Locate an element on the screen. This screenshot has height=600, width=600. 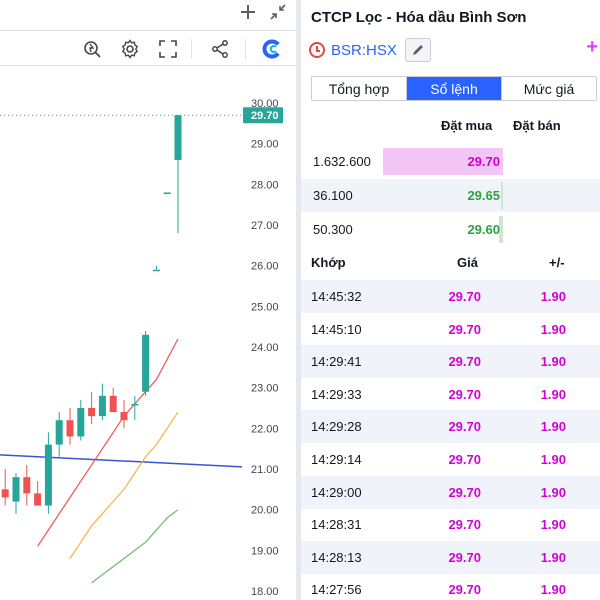
tab-summary: Tổng hợp is located at coordinates (359, 88).